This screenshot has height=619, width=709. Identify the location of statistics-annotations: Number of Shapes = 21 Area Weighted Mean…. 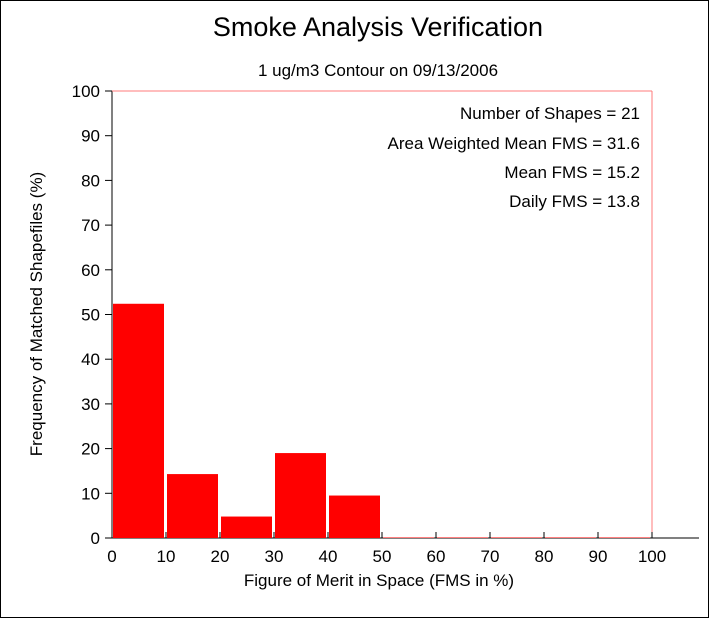
(514, 157).